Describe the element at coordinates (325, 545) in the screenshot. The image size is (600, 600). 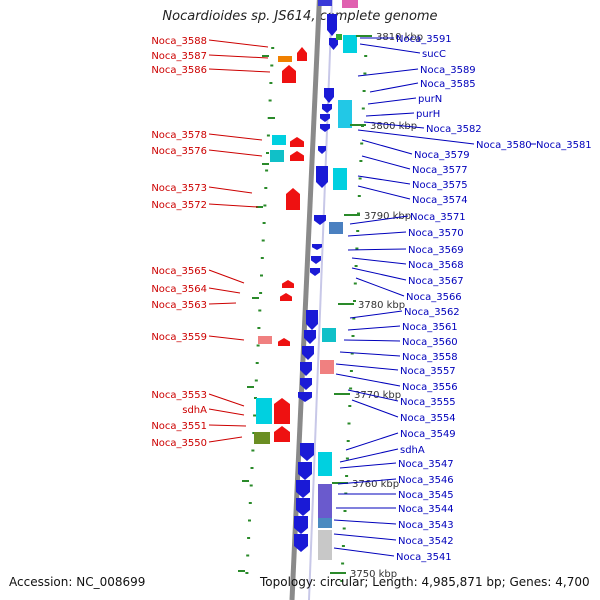
I see `gene-box-gray` at that location.